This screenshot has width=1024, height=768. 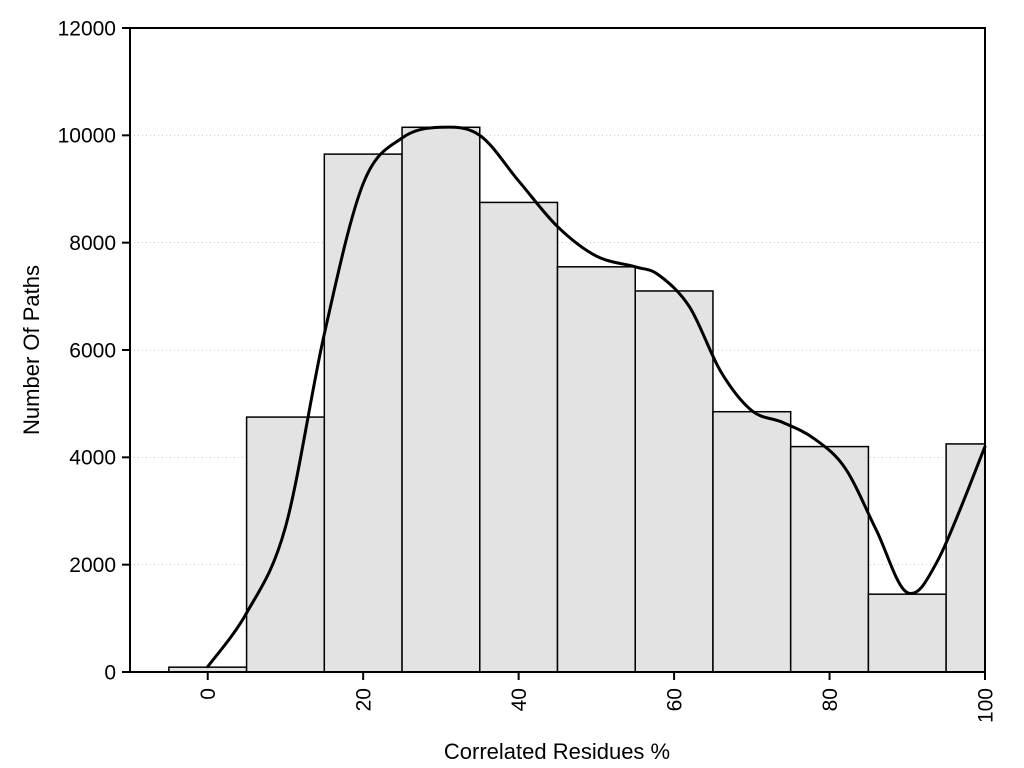 What do you see at coordinates (92, 243) in the screenshot?
I see `y-tick-label: 8000` at bounding box center [92, 243].